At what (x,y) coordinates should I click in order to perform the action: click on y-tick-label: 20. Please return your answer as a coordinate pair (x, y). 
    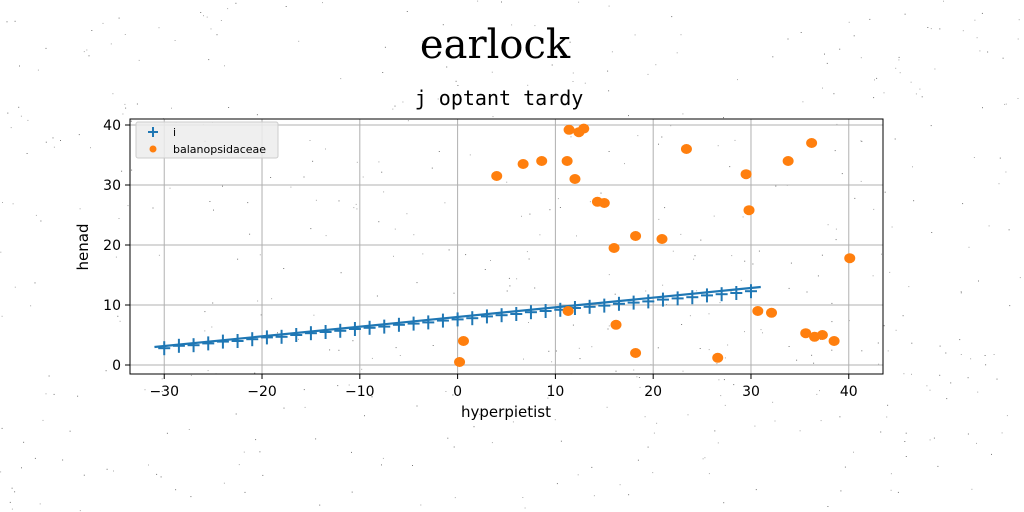
    Looking at the image, I should click on (112, 246).